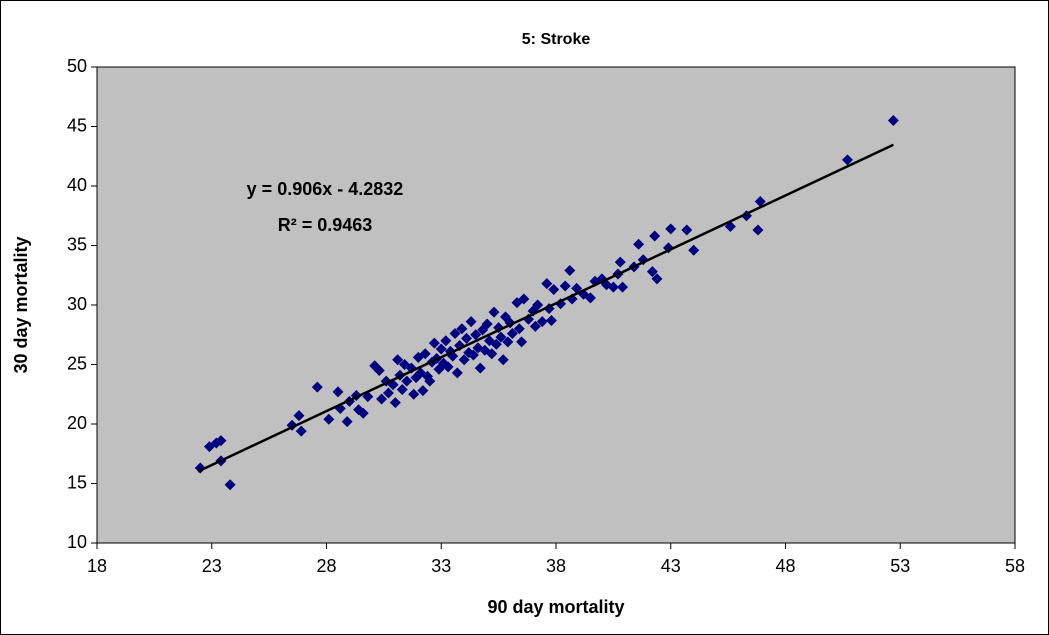 Image resolution: width=1049 pixels, height=635 pixels. Describe the element at coordinates (77, 125) in the screenshot. I see `y-tick-label: 45` at that location.